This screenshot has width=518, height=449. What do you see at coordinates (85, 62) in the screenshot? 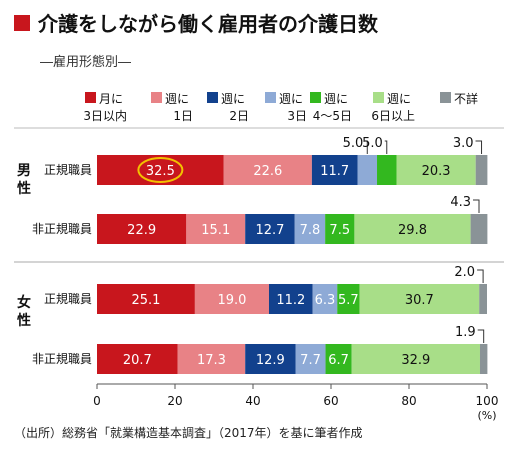
I see `chart-subtitle: ―雇用形態別―` at bounding box center [85, 62].